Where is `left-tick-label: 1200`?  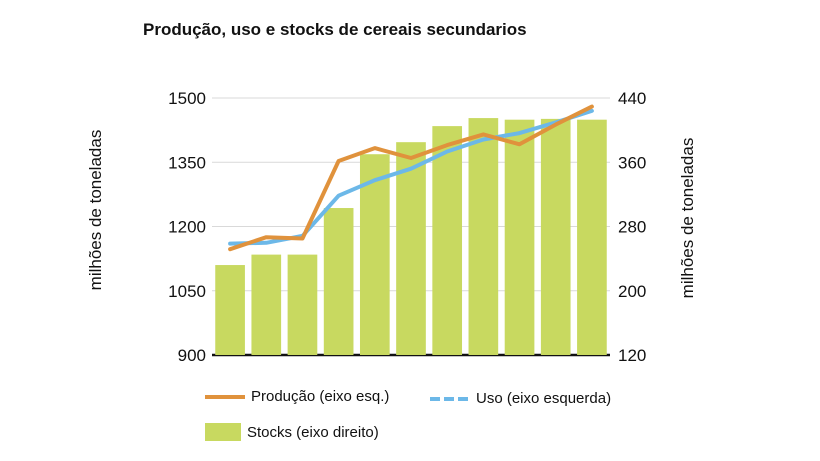
left-tick-label: 1200 is located at coordinates (187, 227).